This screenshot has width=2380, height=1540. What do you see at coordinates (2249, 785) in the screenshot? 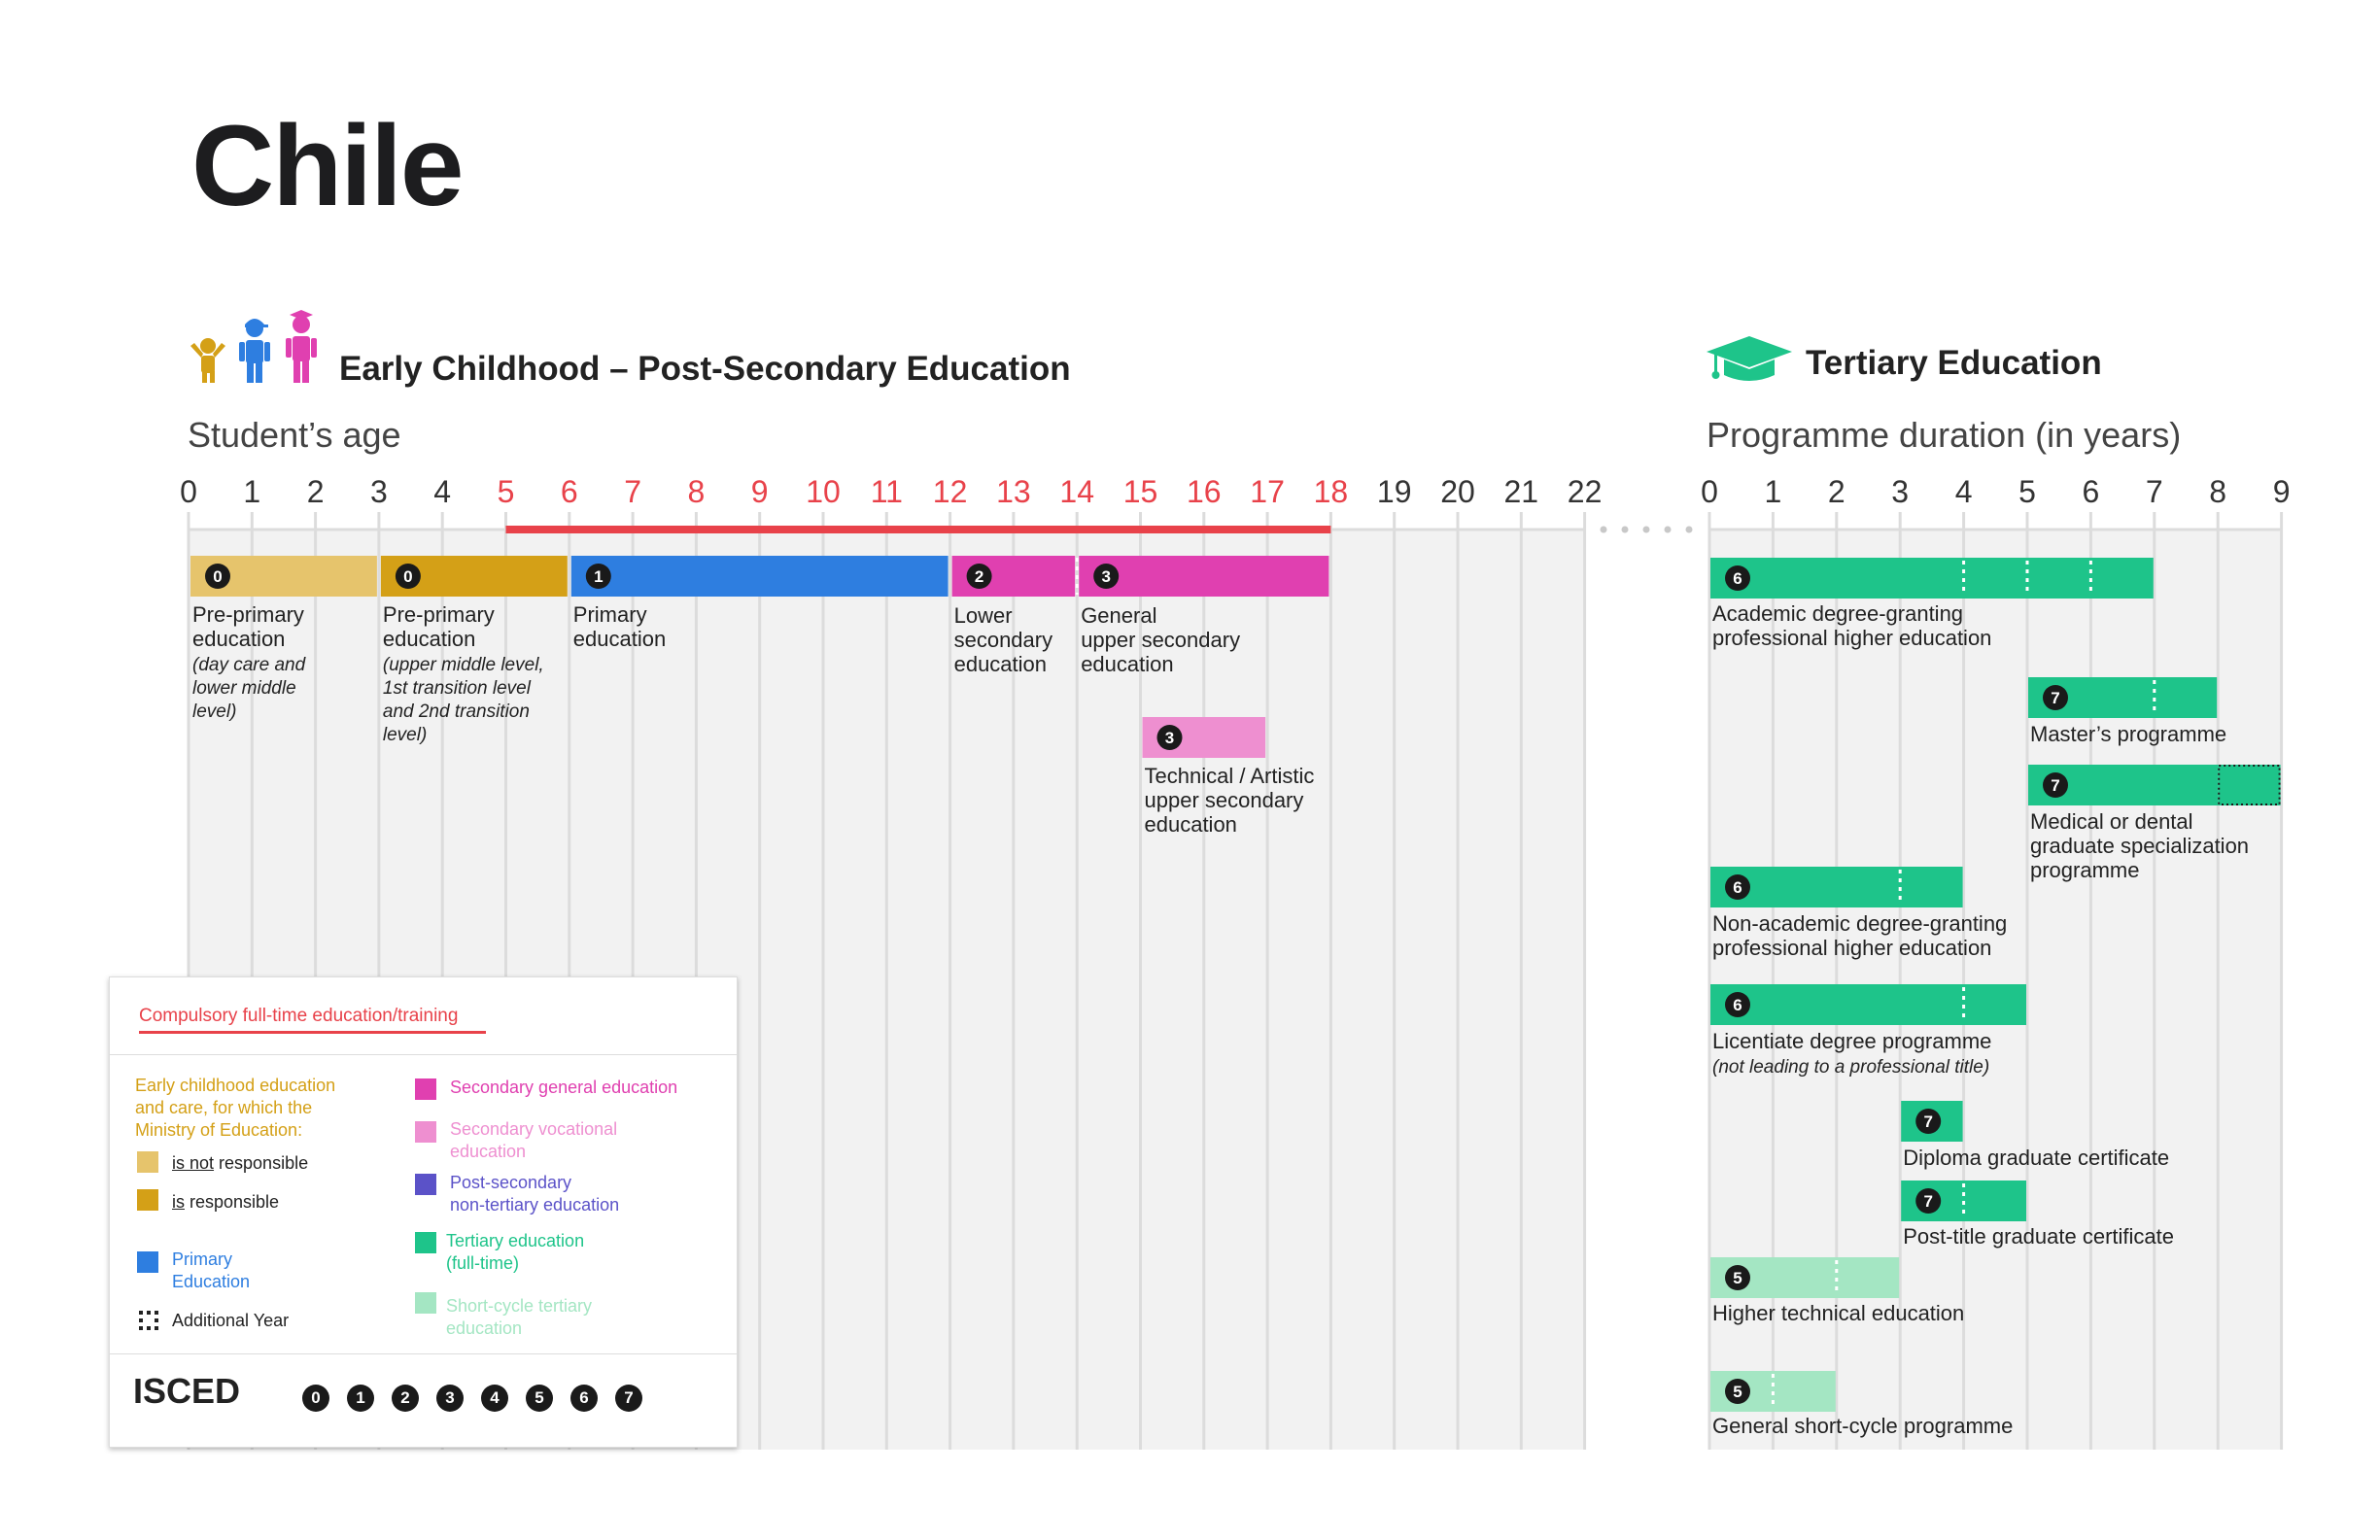
I see `additional-year-segment` at bounding box center [2249, 785].